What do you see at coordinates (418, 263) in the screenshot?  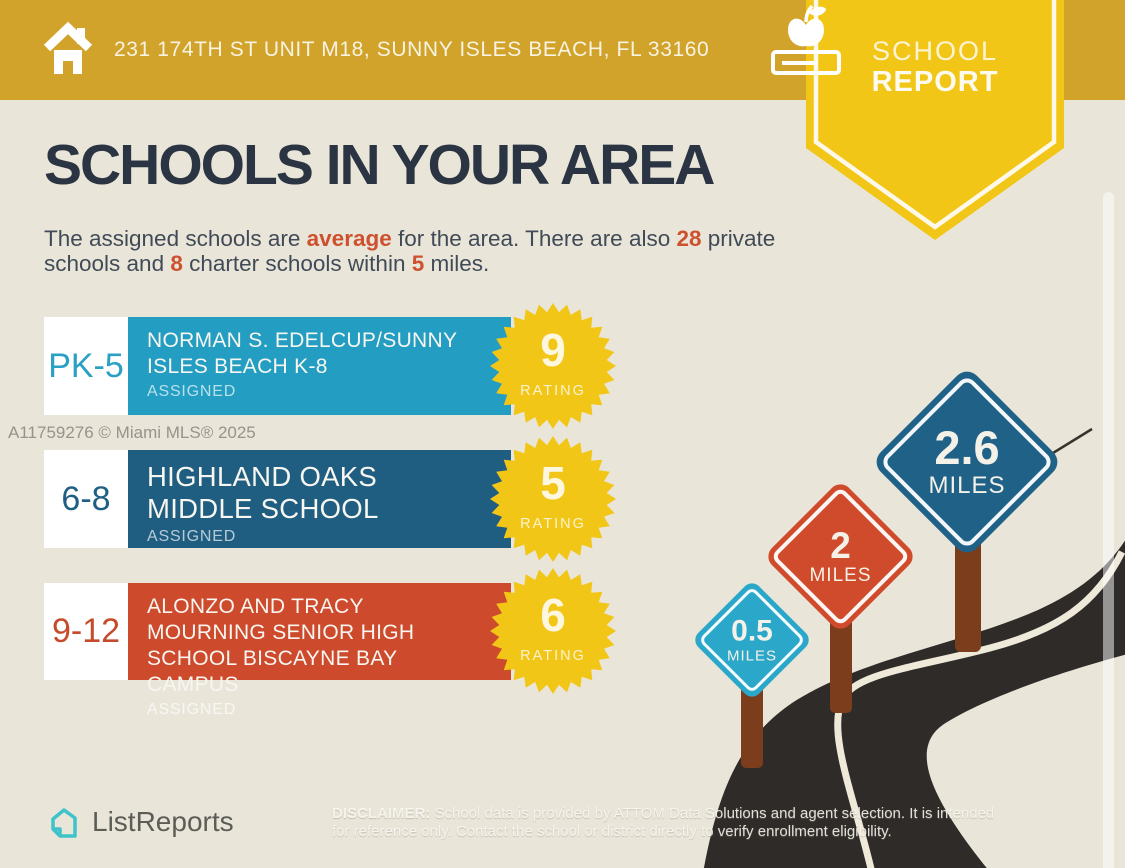 I see `intro-highlight-miles: 5` at bounding box center [418, 263].